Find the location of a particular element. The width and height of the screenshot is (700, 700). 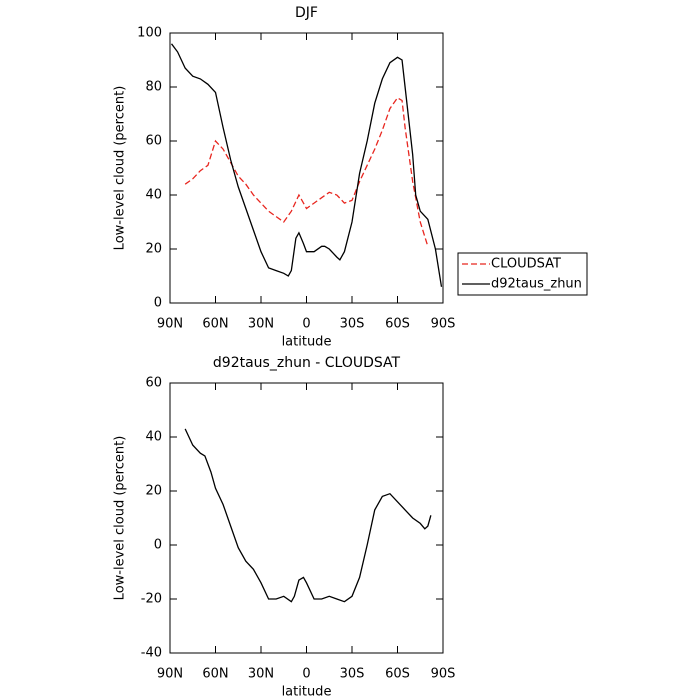

legend-label: CLOUDSAT is located at coordinates (526, 264).